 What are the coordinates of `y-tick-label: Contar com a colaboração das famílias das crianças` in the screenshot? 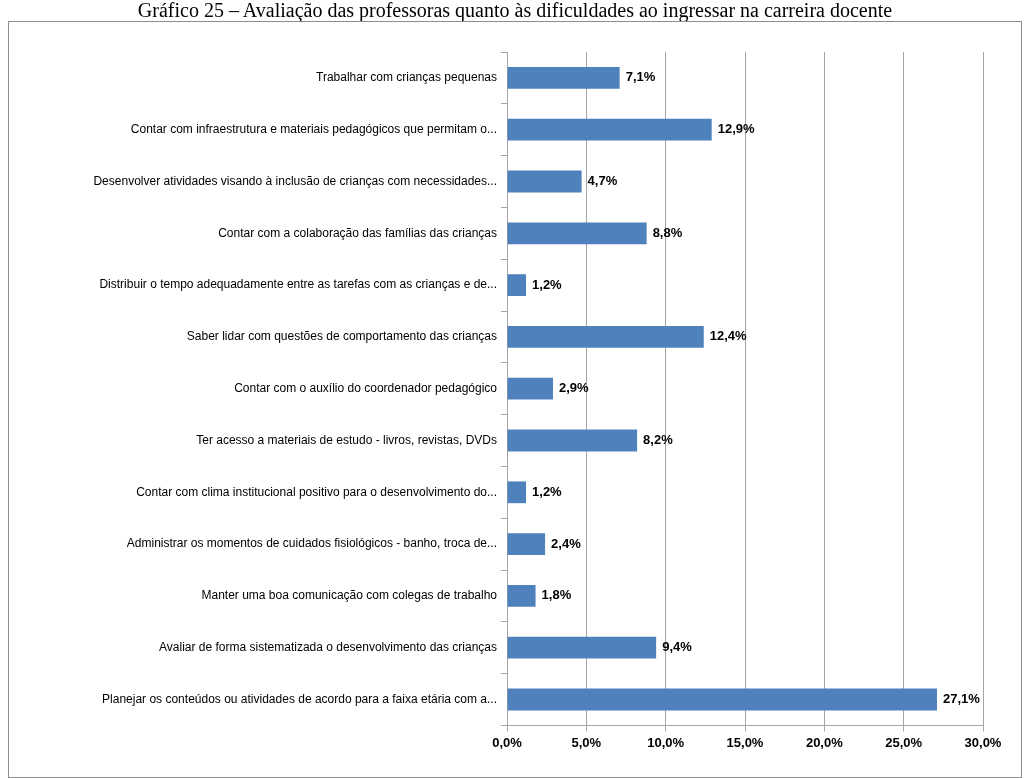 It's located at (357, 232).